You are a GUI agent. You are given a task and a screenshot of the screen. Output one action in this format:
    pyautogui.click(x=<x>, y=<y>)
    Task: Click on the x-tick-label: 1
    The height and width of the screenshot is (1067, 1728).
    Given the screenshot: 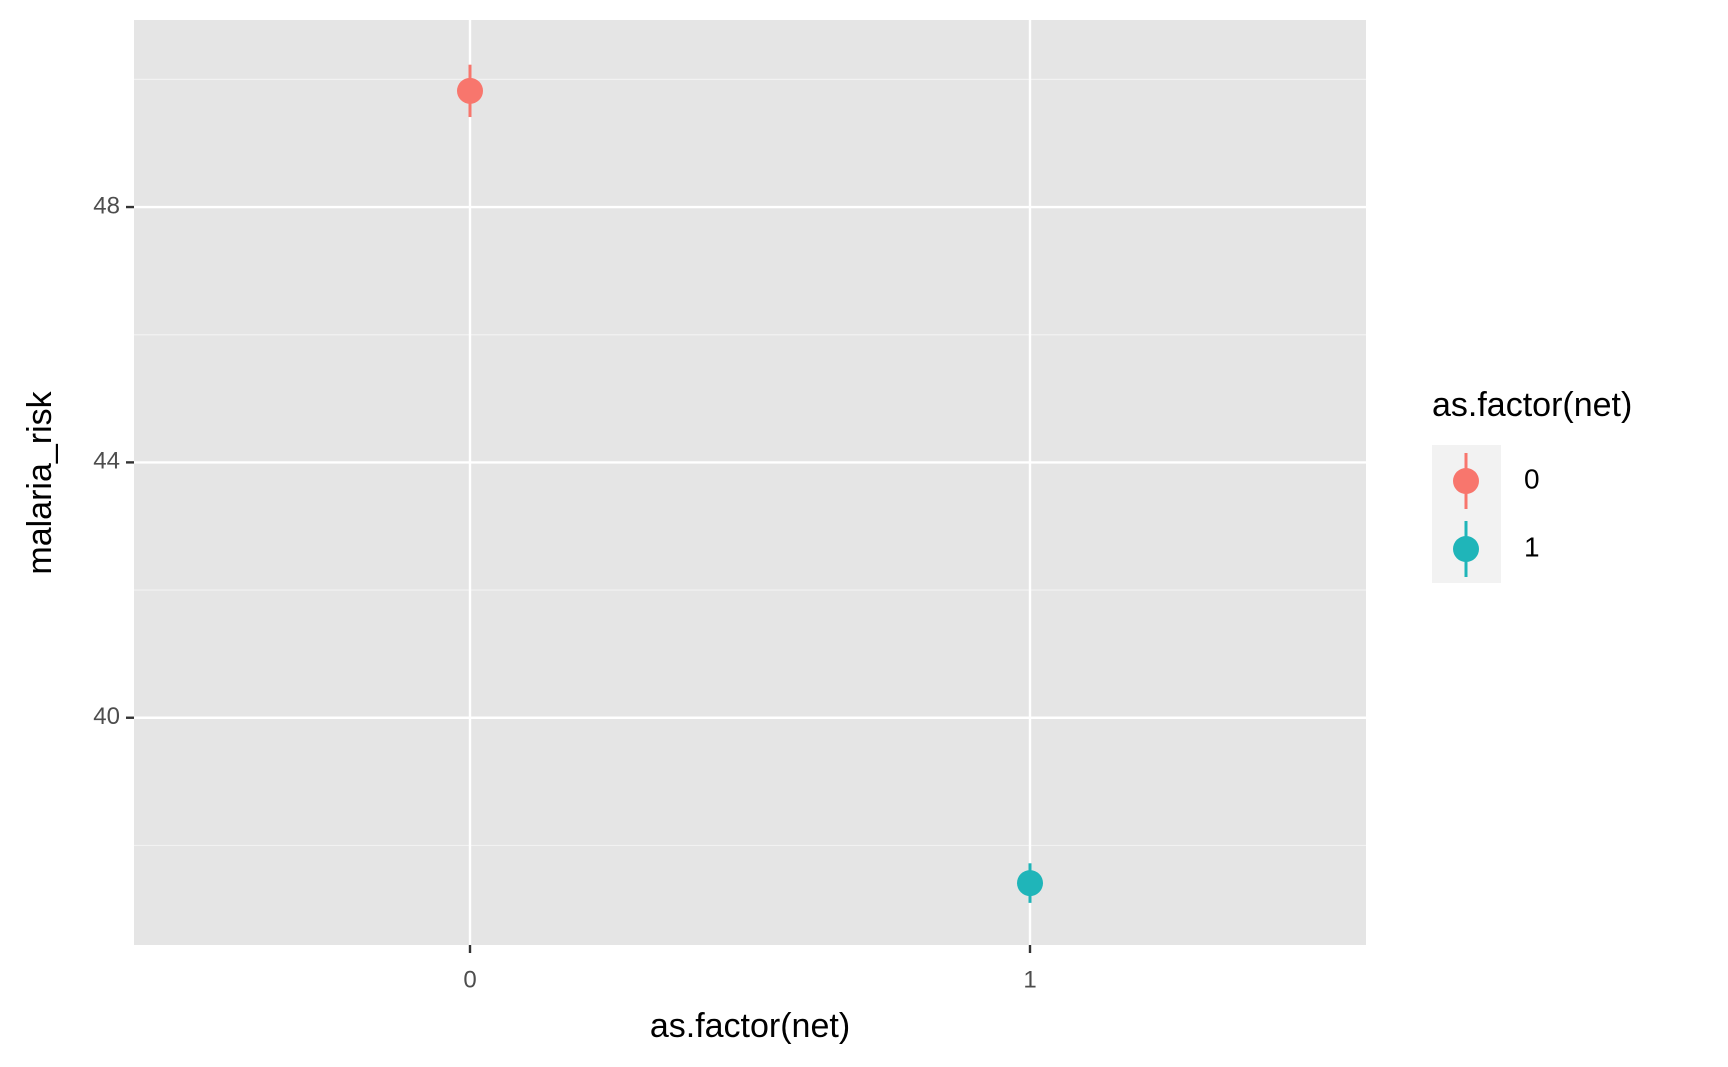 What is the action you would take?
    pyautogui.click(x=1029, y=979)
    